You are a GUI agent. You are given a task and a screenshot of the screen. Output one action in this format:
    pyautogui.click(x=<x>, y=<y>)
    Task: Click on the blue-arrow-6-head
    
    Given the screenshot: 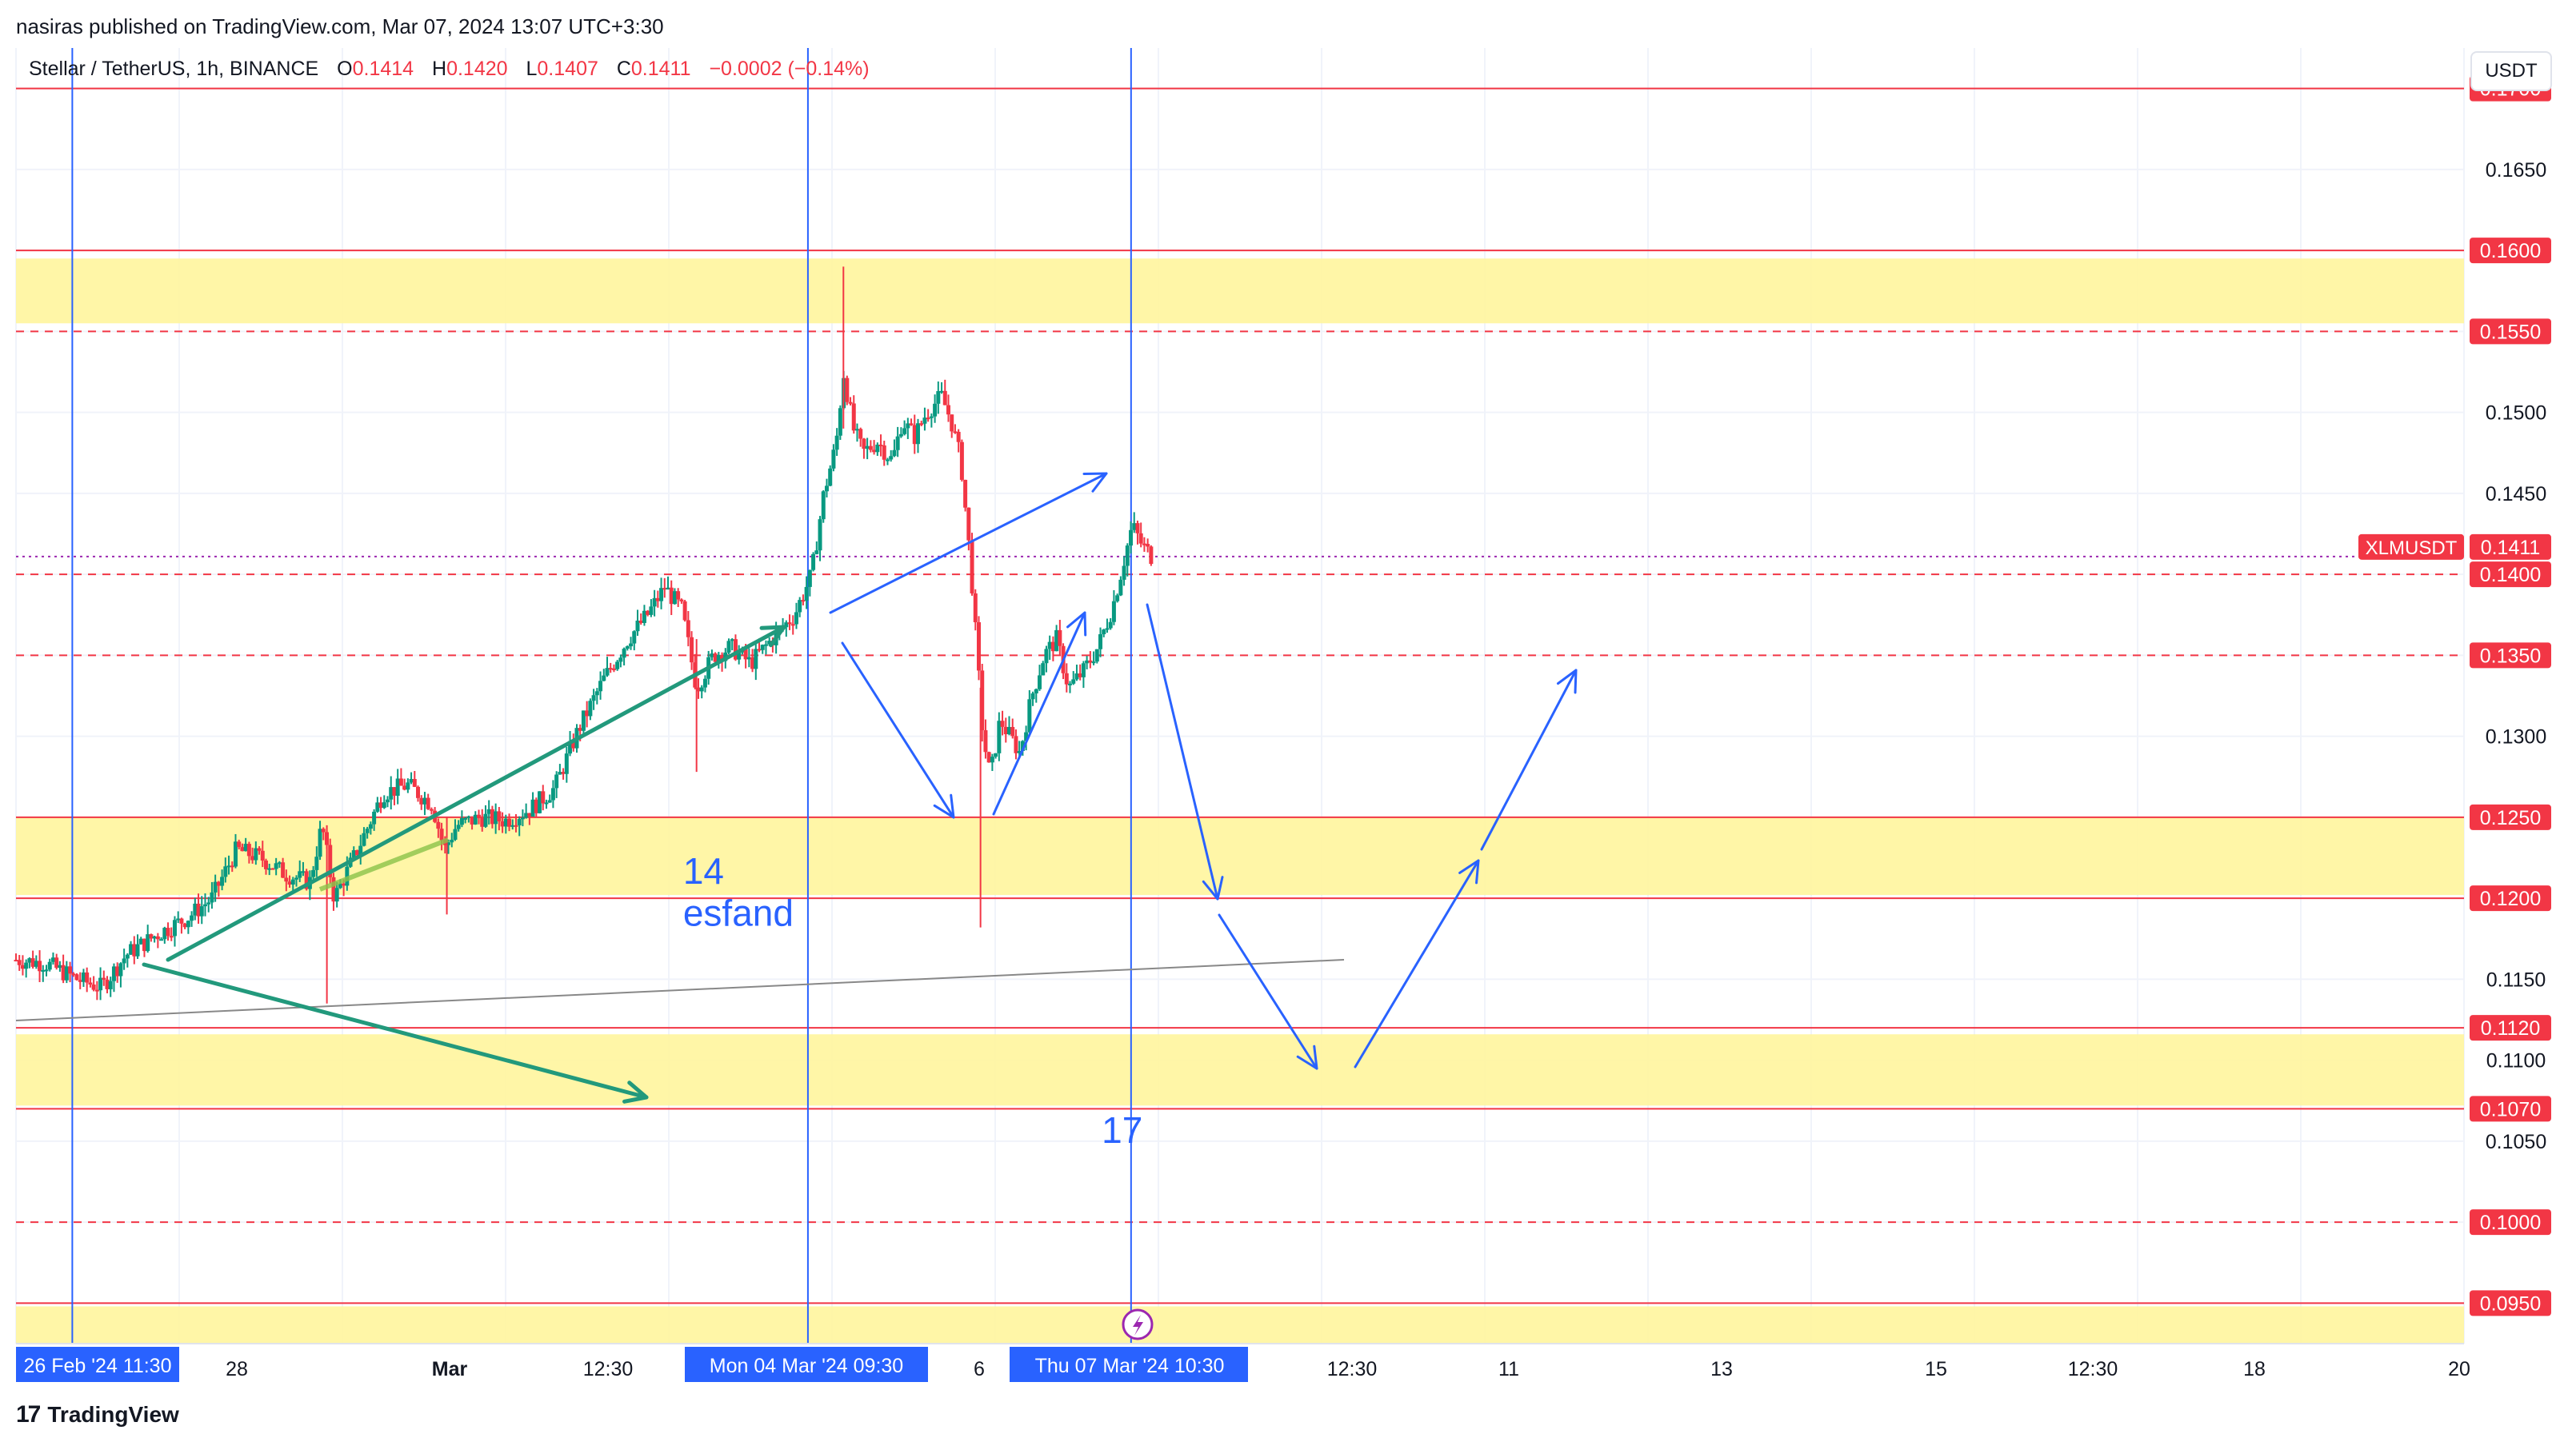 What is the action you would take?
    pyautogui.click(x=1469, y=872)
    